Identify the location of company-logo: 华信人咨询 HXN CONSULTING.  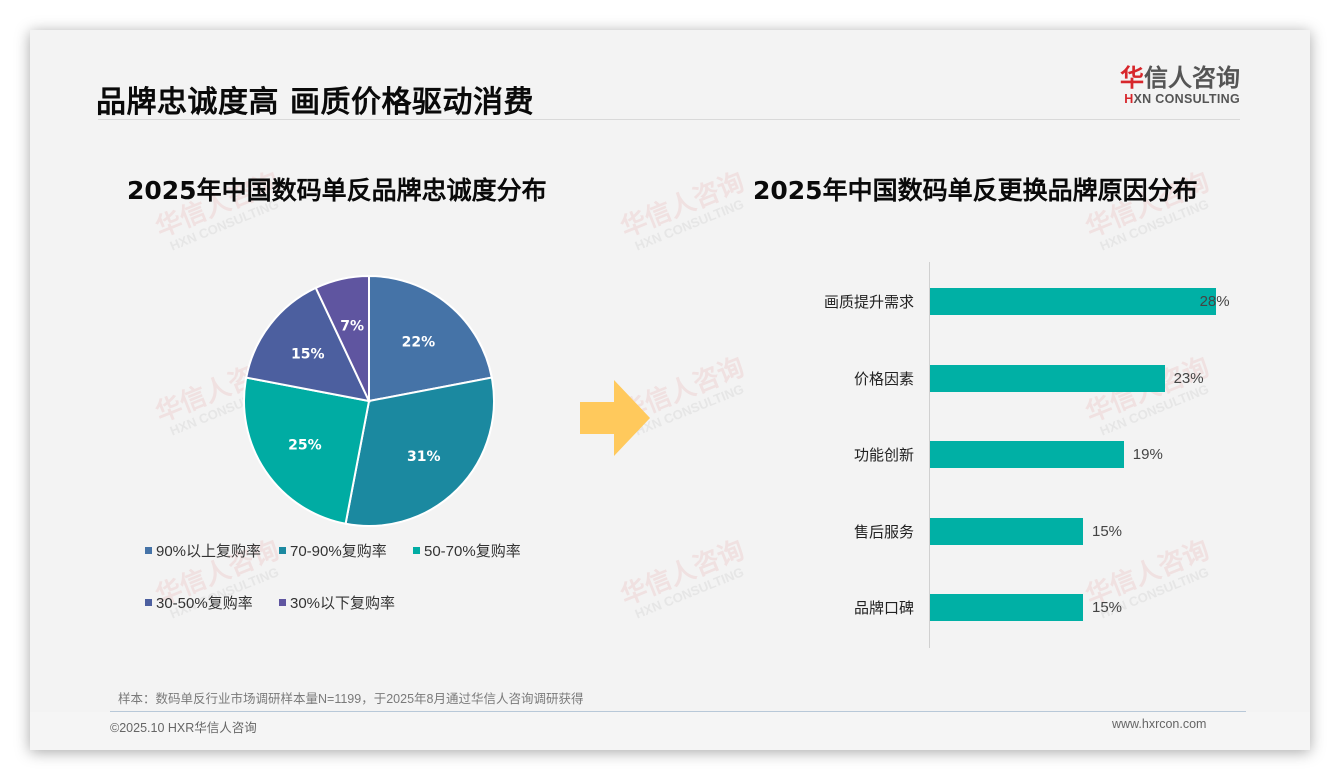
(1175, 85).